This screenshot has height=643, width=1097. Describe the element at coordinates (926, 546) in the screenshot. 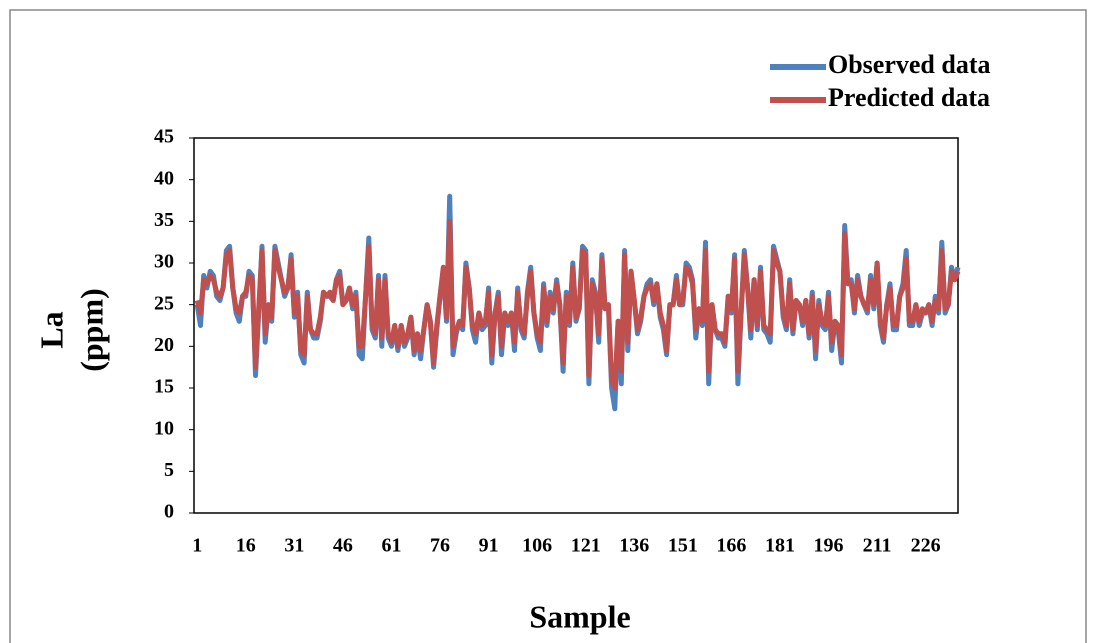

I see `x-tick-label: 226` at that location.